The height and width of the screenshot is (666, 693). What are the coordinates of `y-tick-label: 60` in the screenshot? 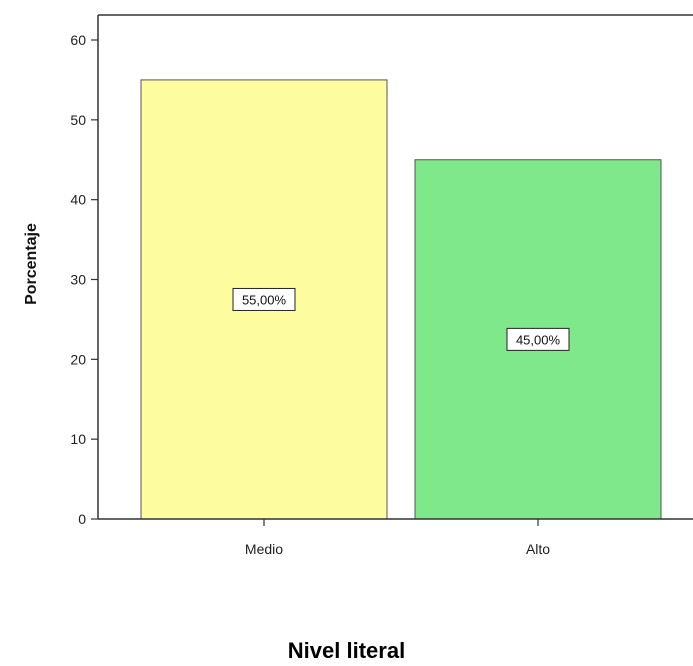 It's located at (78, 40).